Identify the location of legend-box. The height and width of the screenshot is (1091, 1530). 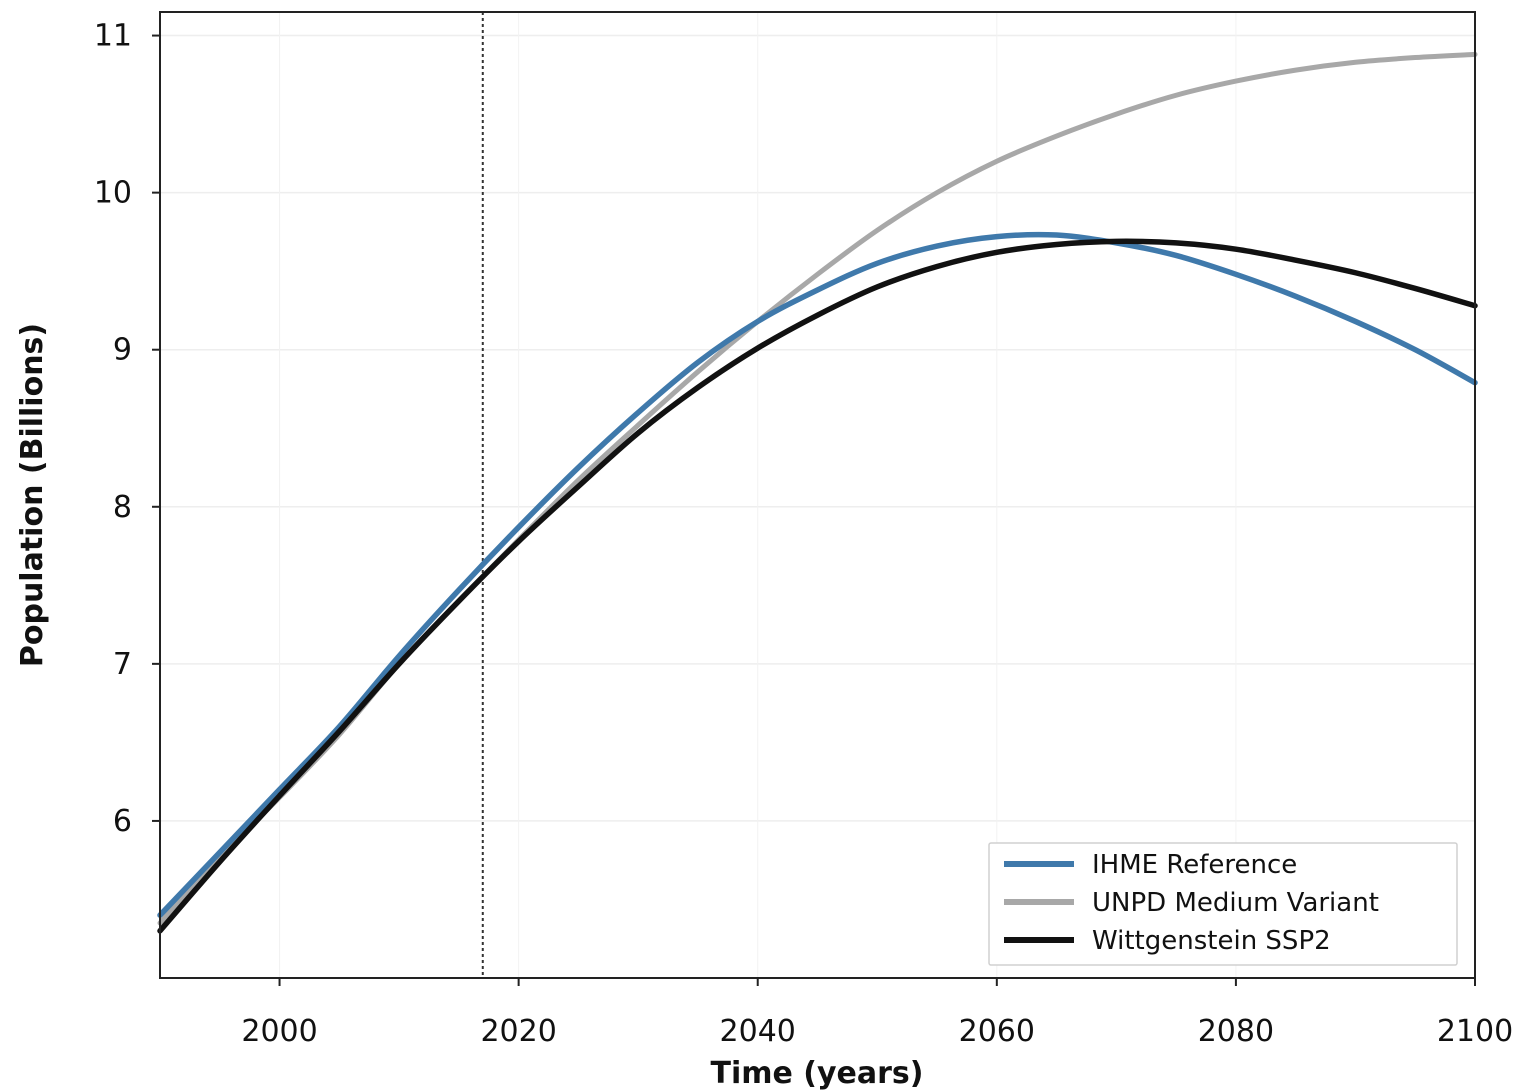
(1223, 904).